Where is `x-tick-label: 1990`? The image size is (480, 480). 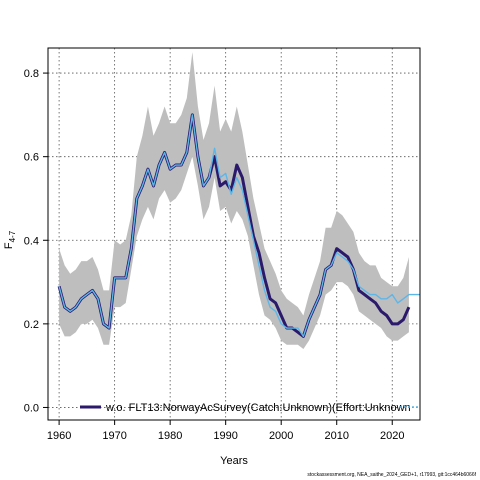 x-tick-label: 1990 is located at coordinates (225, 436).